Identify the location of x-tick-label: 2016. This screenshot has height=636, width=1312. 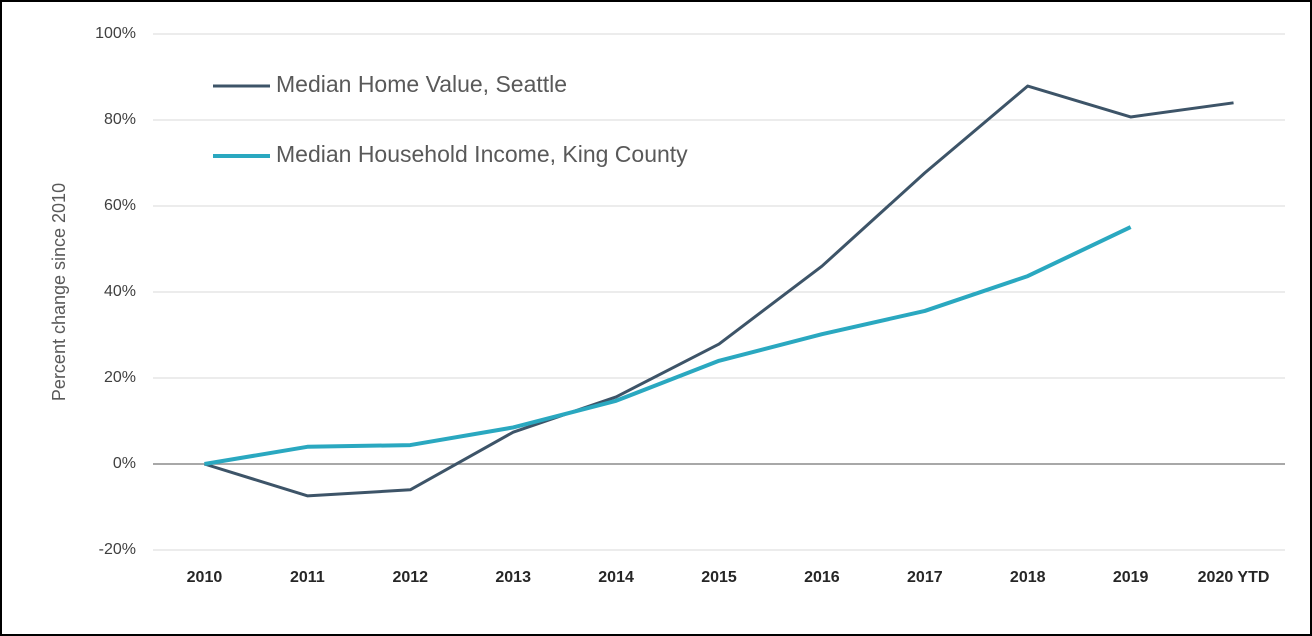
(822, 577).